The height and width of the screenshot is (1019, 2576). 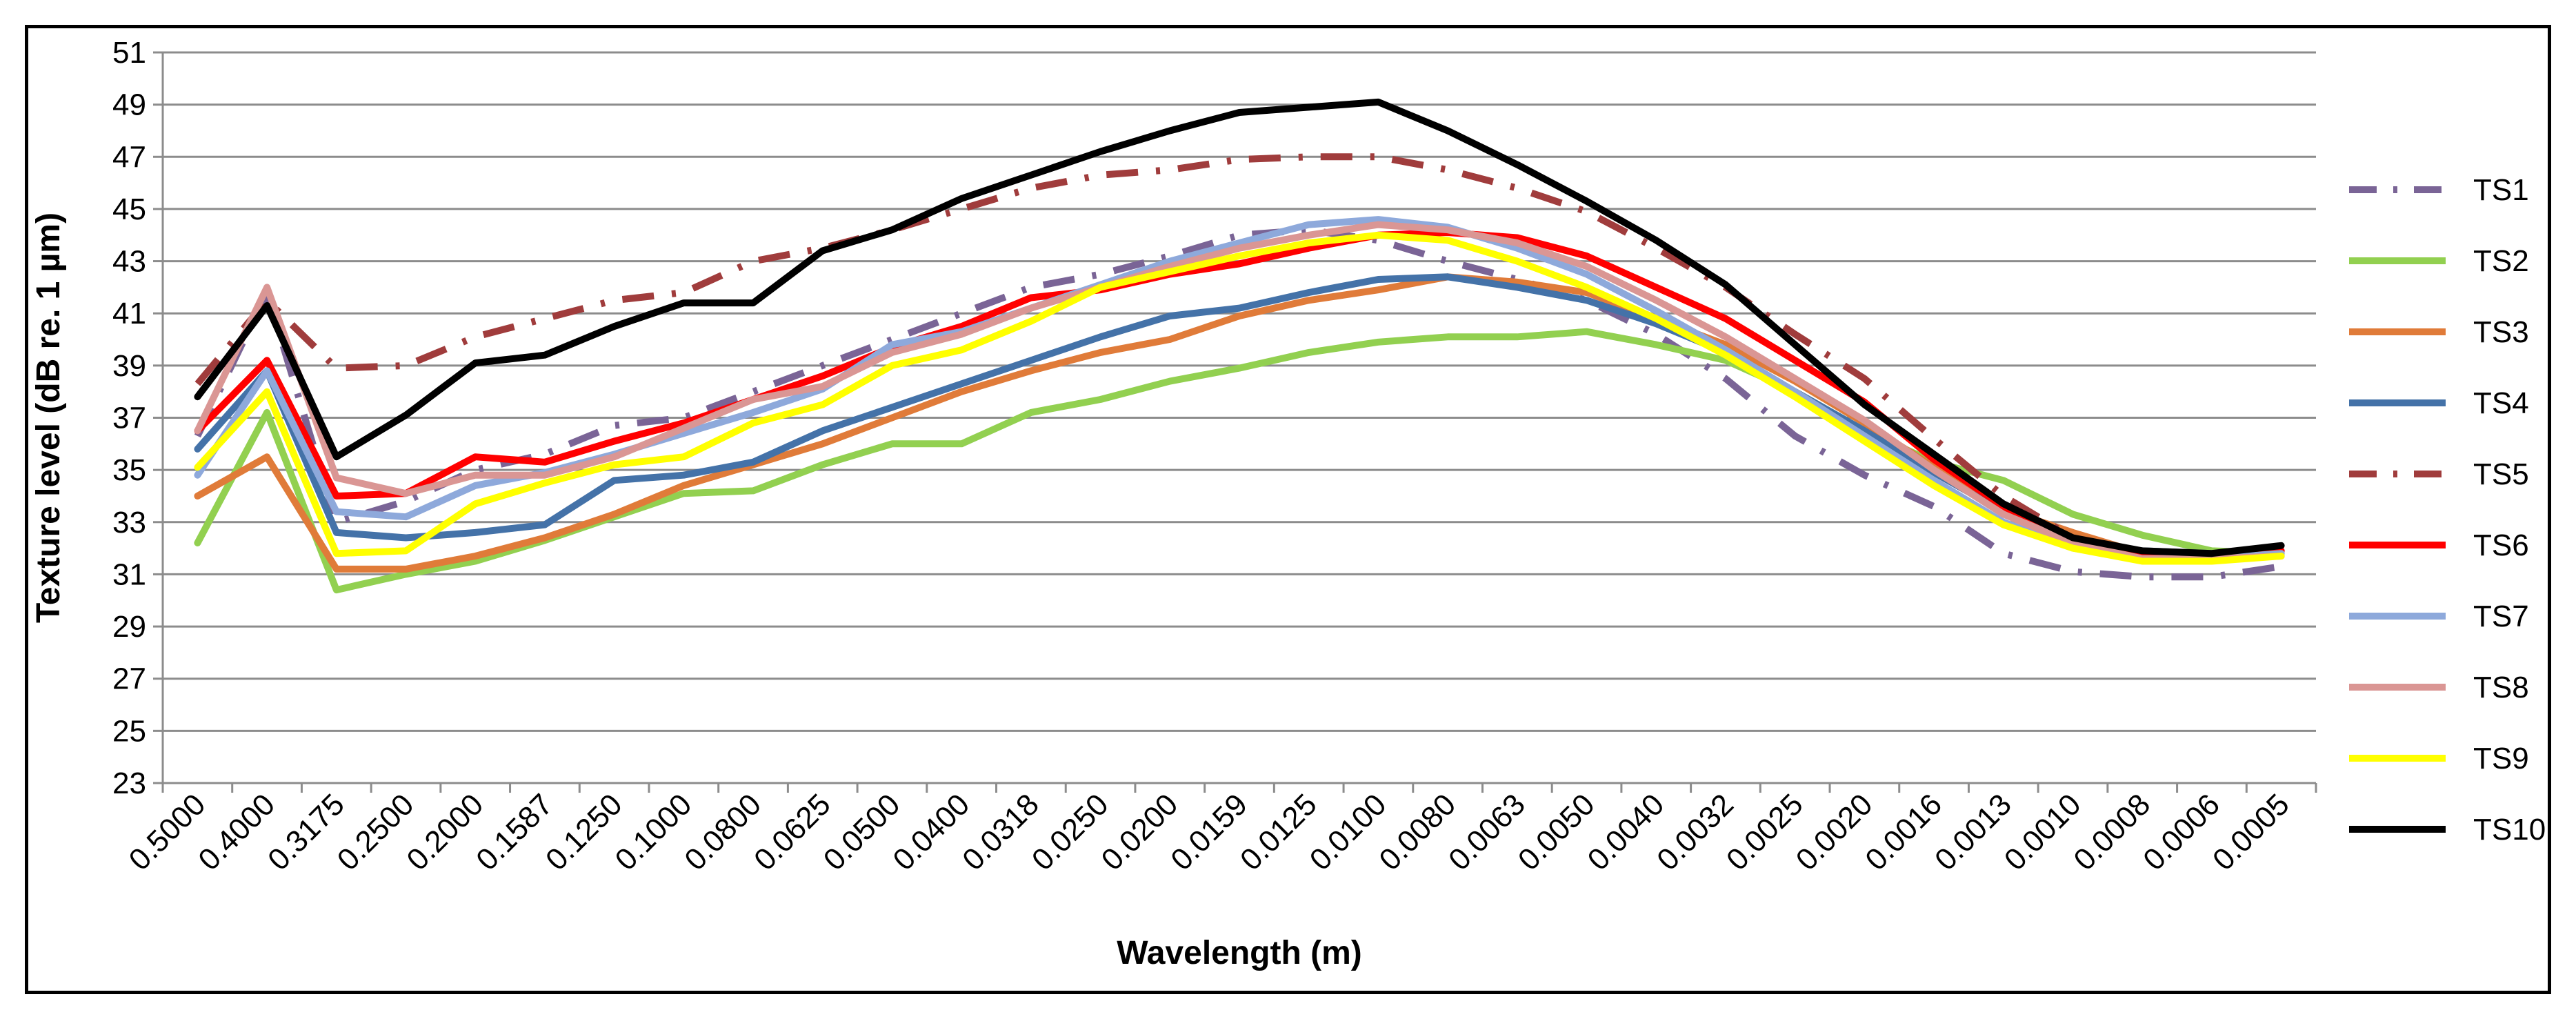 What do you see at coordinates (793, 832) in the screenshot?
I see `x-tick-label: 0.0625` at bounding box center [793, 832].